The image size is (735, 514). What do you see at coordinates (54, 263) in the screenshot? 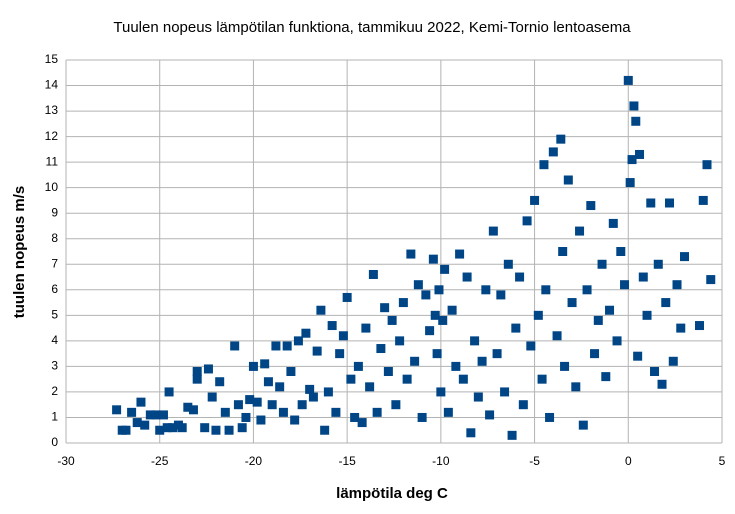
I see `y-tick-label: 7` at bounding box center [54, 263].